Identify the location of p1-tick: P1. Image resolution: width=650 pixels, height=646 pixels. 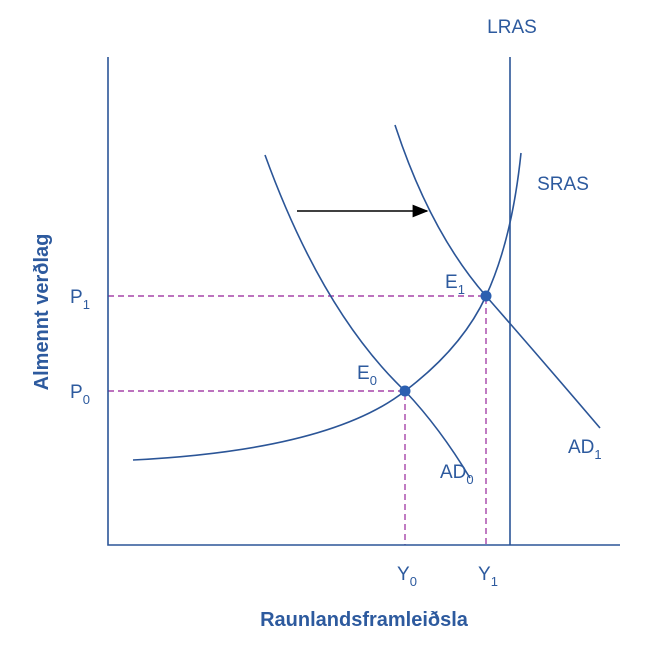
(80, 299).